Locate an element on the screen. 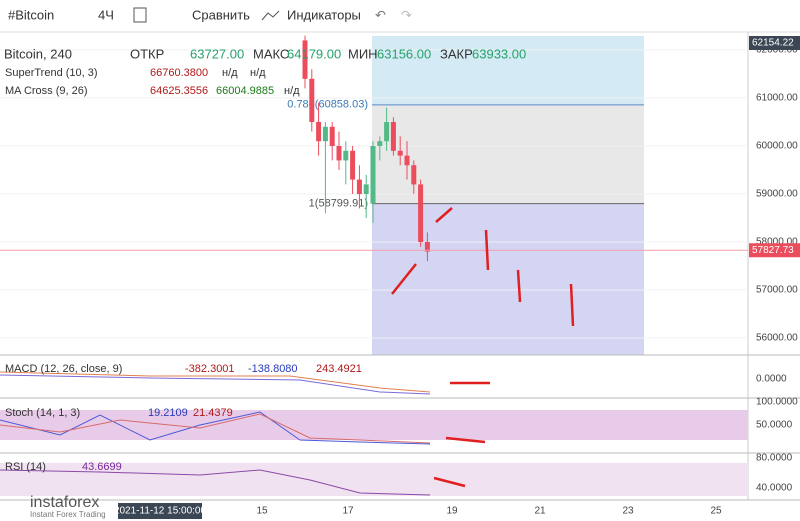  indicators-icon is located at coordinates (270, 15).